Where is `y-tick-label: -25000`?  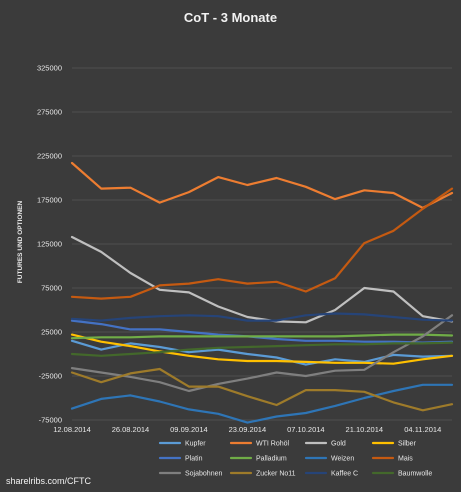 y-tick-label: -25000 is located at coordinates (50, 376).